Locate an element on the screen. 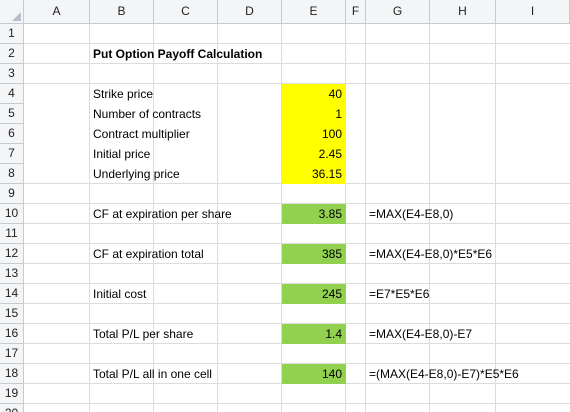 Image resolution: width=570 pixels, height=412 pixels. result-cell-e18 is located at coordinates (314, 374).